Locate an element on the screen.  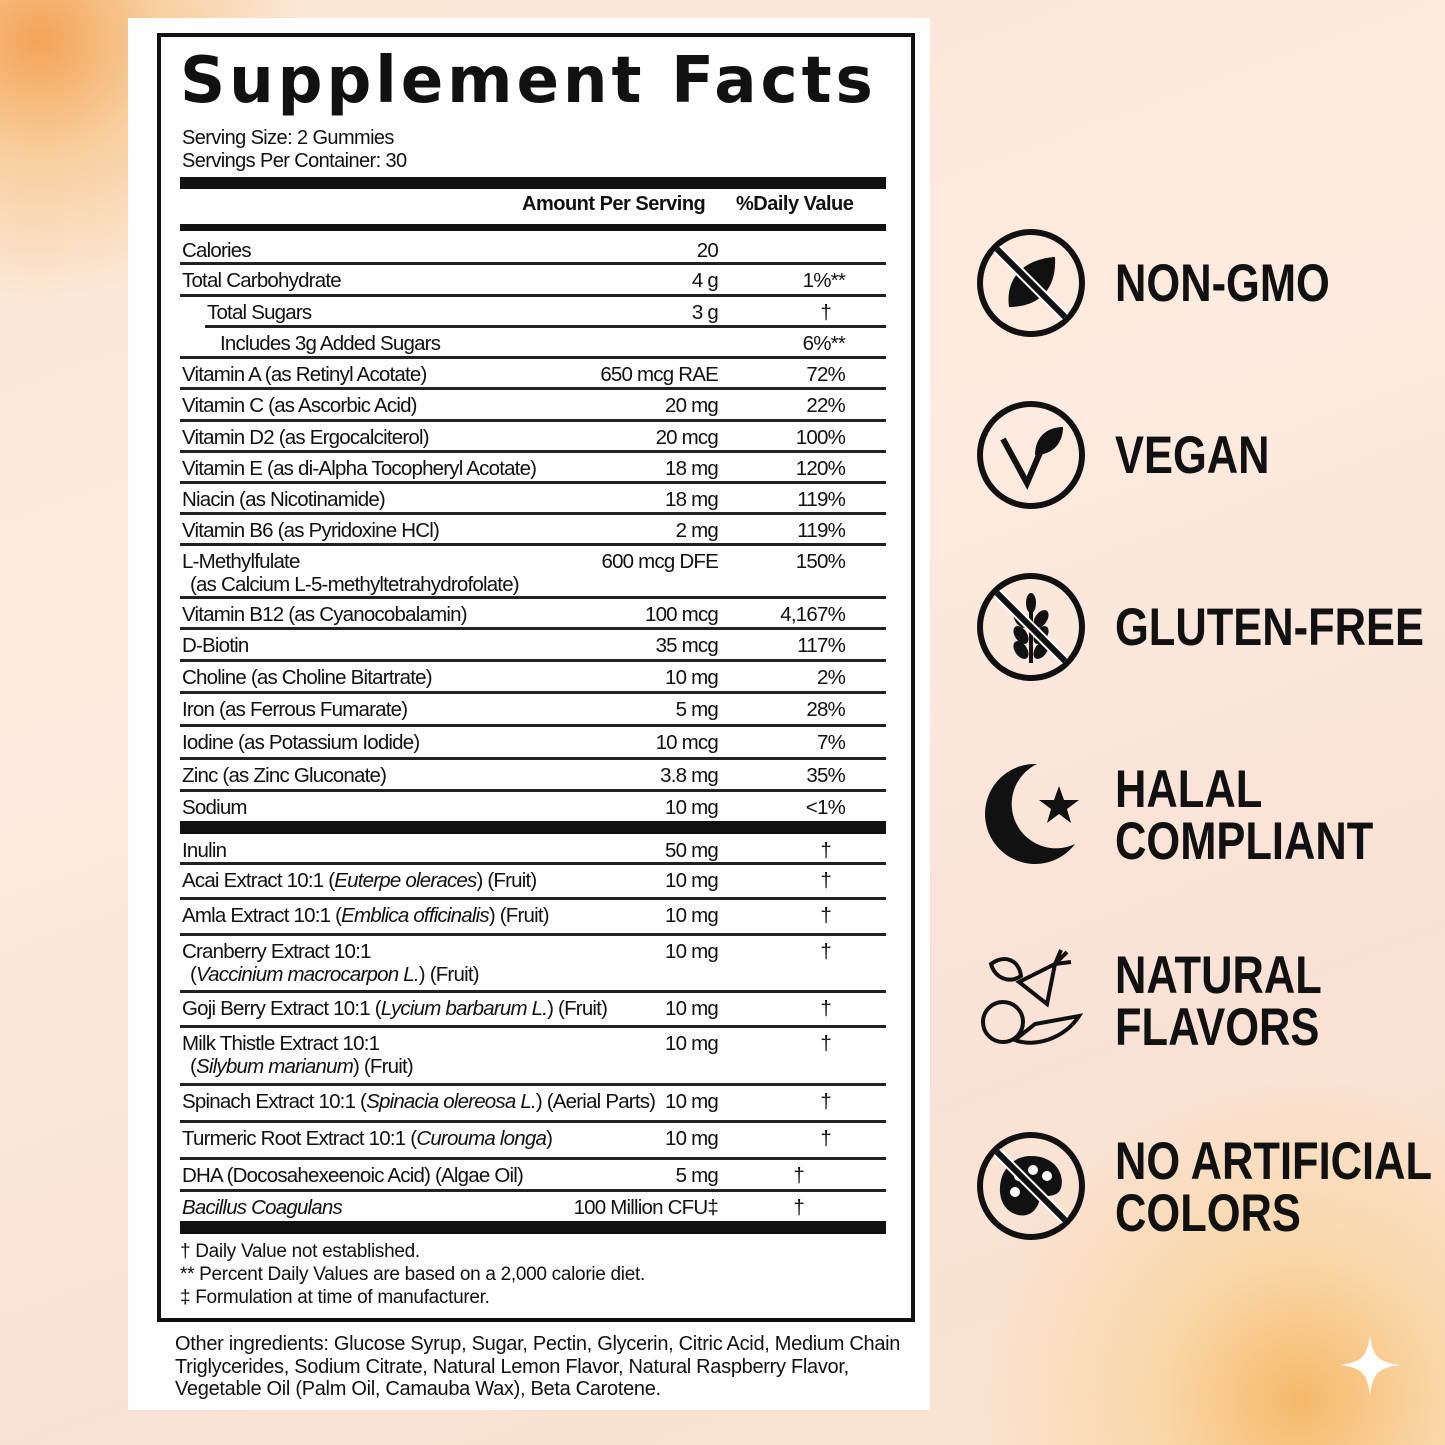
latin-name: Vaccinium macrocarpon L. is located at coordinates (308, 974).